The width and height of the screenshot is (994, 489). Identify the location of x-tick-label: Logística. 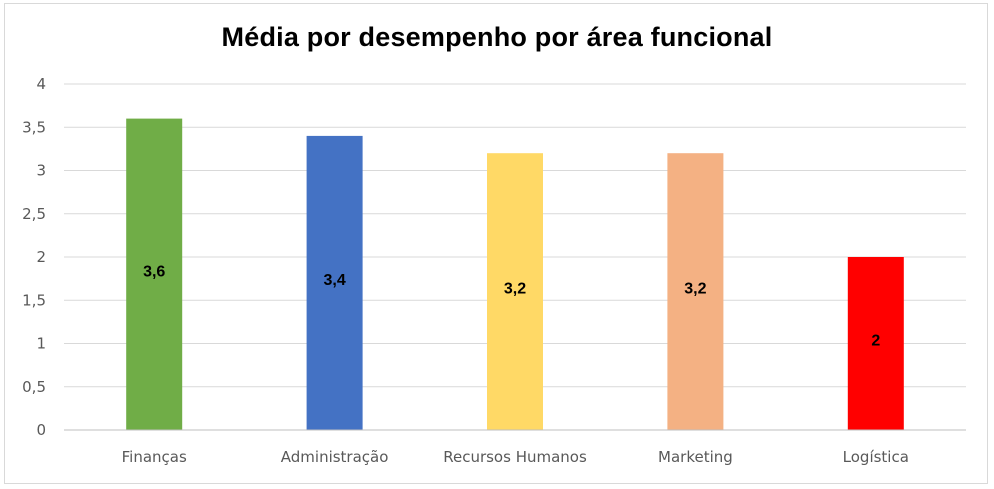
(876, 457).